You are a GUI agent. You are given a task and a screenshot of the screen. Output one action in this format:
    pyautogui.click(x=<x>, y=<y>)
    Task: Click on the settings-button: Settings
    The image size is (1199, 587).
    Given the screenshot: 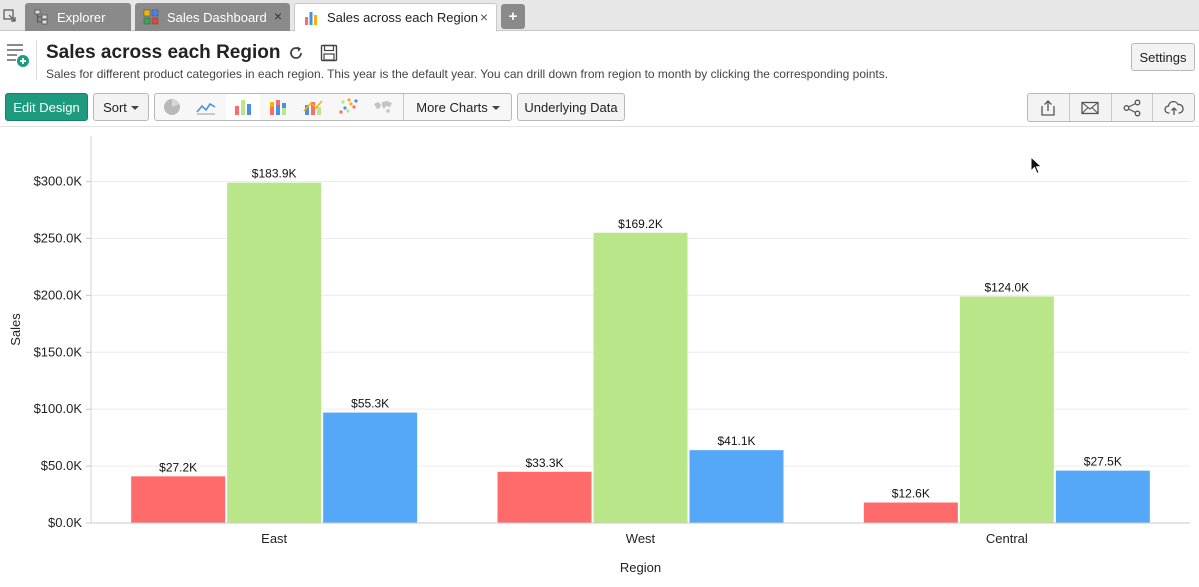 What is the action you would take?
    pyautogui.click(x=1163, y=57)
    